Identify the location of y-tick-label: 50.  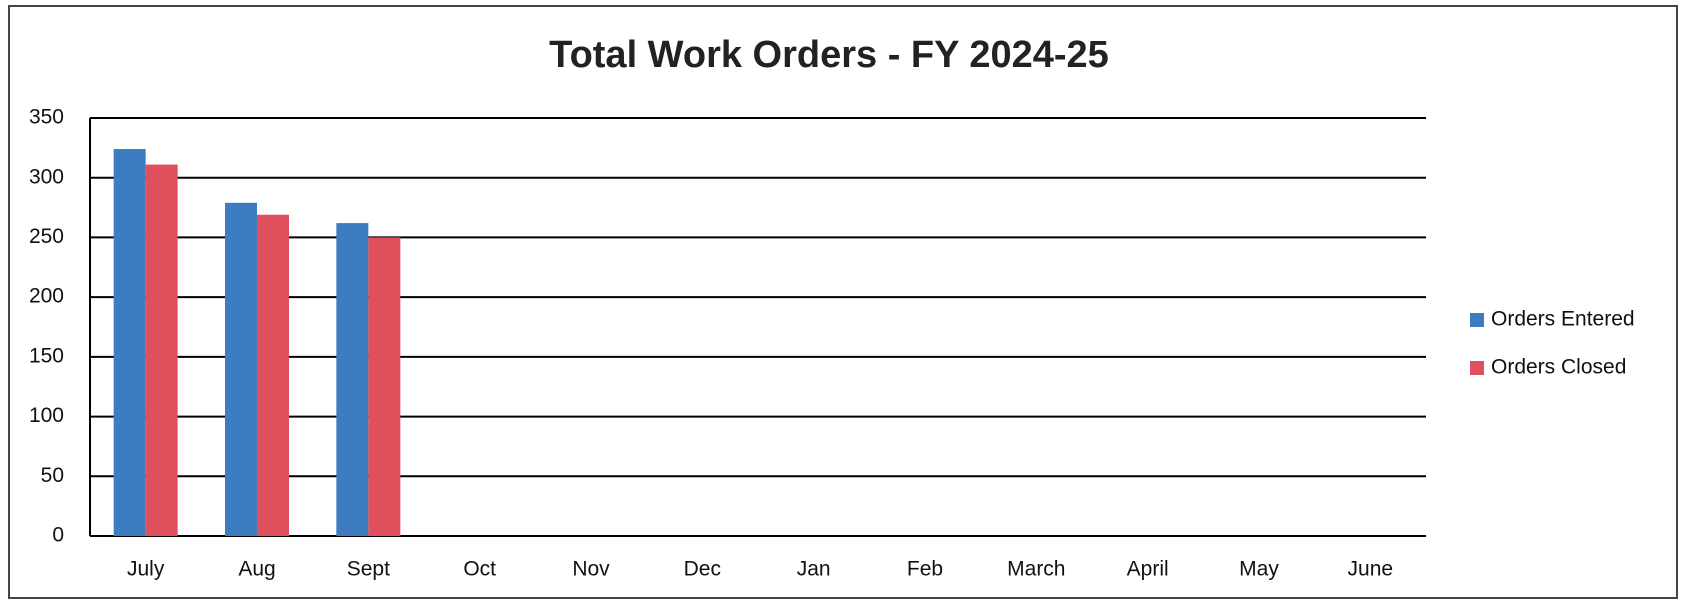
(52, 475).